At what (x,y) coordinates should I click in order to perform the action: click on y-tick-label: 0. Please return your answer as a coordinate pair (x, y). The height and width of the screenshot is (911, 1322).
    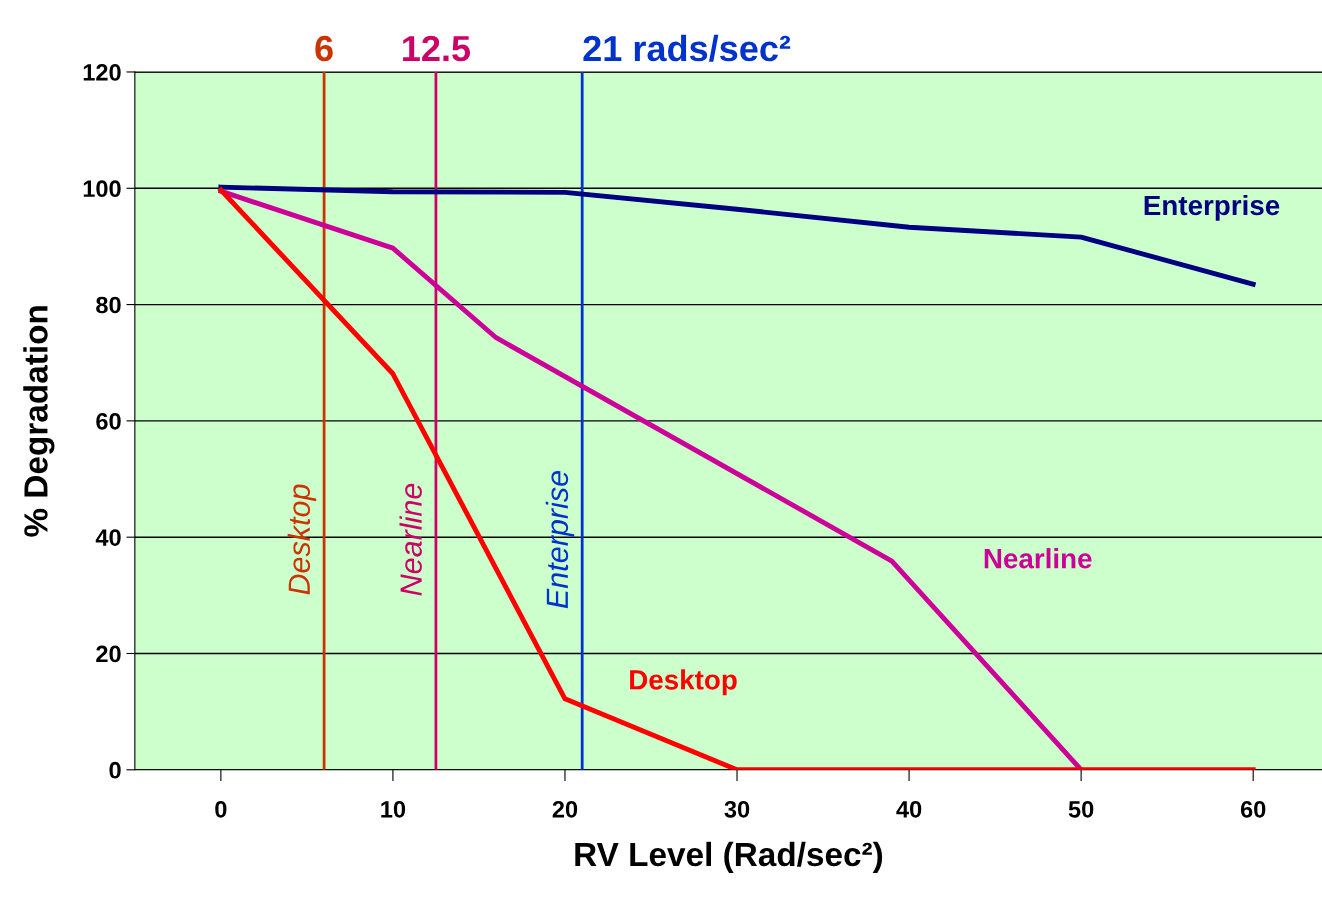
    Looking at the image, I should click on (115, 770).